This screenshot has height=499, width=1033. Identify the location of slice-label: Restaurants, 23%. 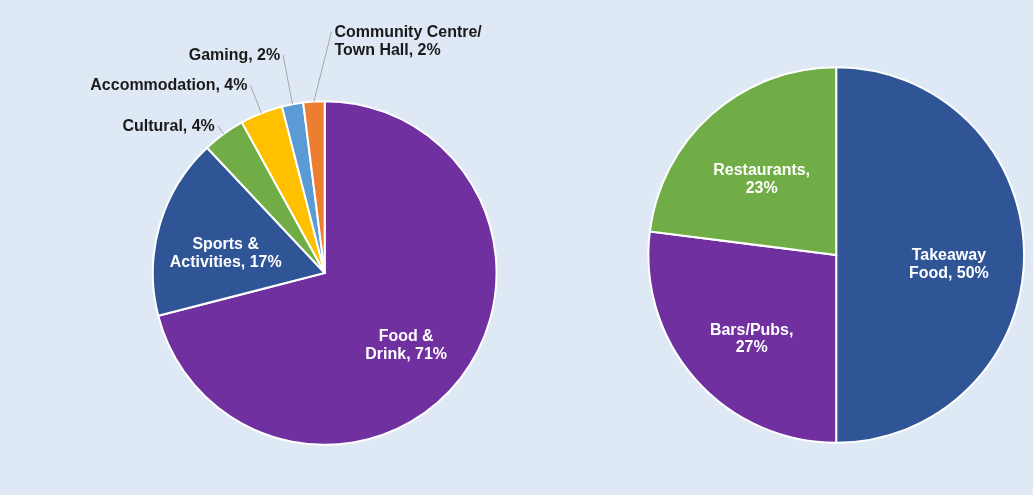
(762, 179).